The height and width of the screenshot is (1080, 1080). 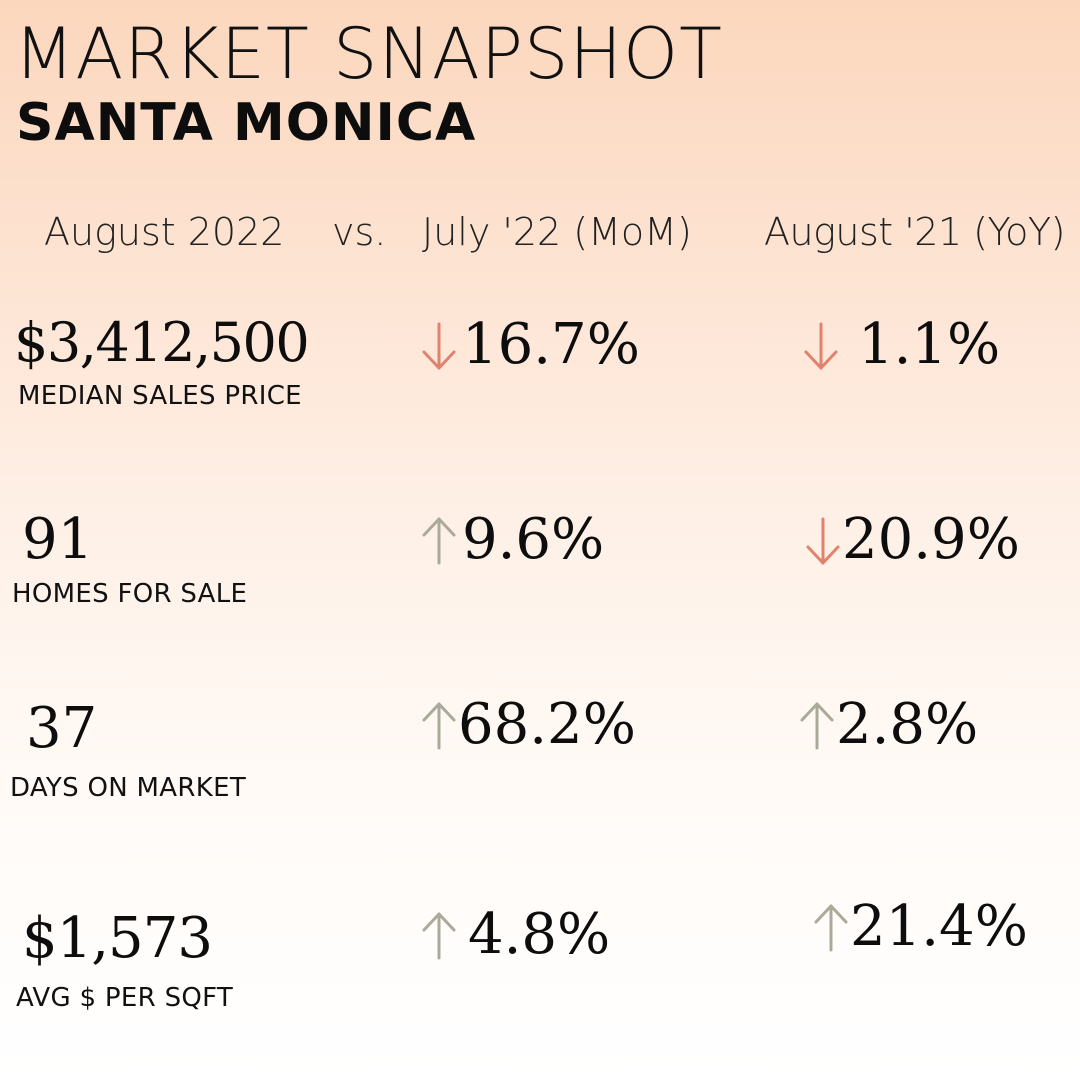 What do you see at coordinates (907, 724) in the screenshot?
I see `yoy-percent: 2.8%` at bounding box center [907, 724].